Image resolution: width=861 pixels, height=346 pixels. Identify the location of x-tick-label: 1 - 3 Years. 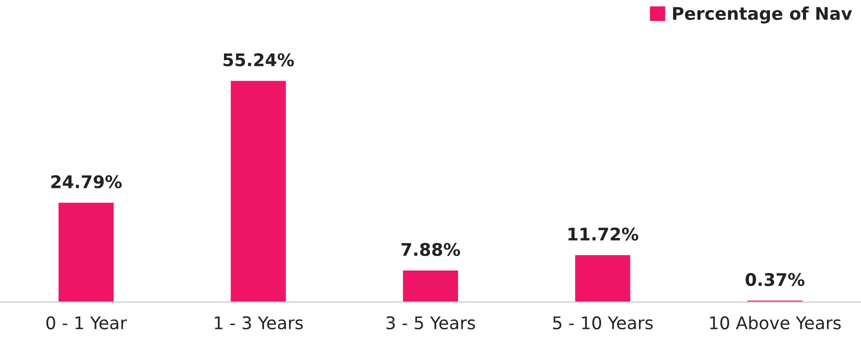
(258, 323).